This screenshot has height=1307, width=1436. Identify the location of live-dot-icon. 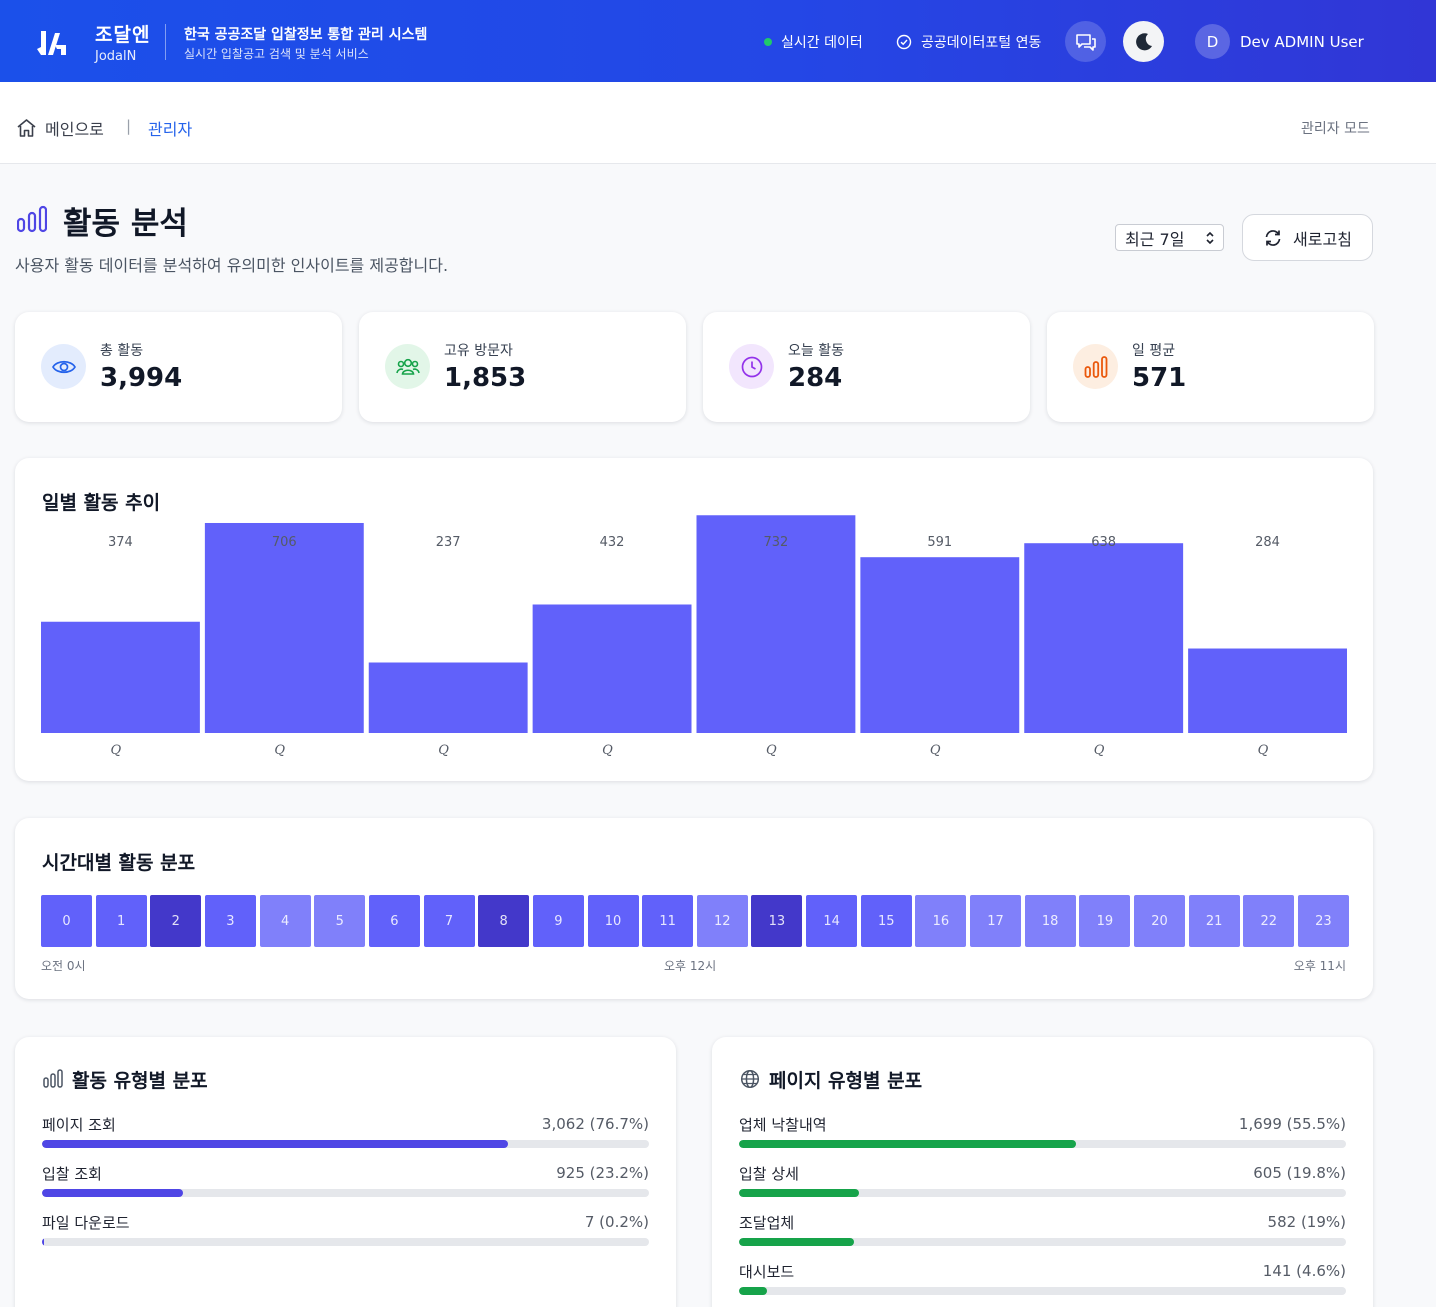
(768, 42).